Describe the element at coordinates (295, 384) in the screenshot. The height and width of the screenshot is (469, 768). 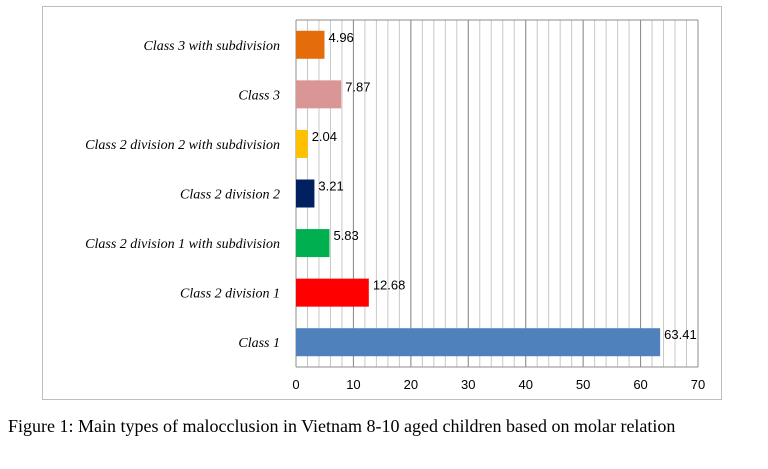
I see `x-tick-label: 0` at that location.